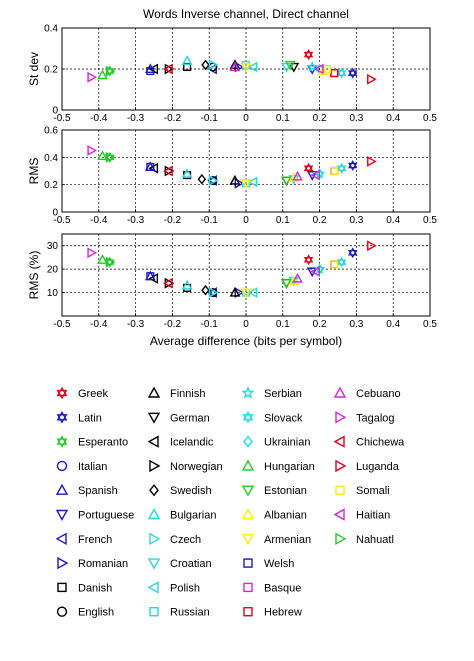 Image resolution: width=474 pixels, height=661 pixels. I want to click on legend-label: Luganda, so click(378, 467).